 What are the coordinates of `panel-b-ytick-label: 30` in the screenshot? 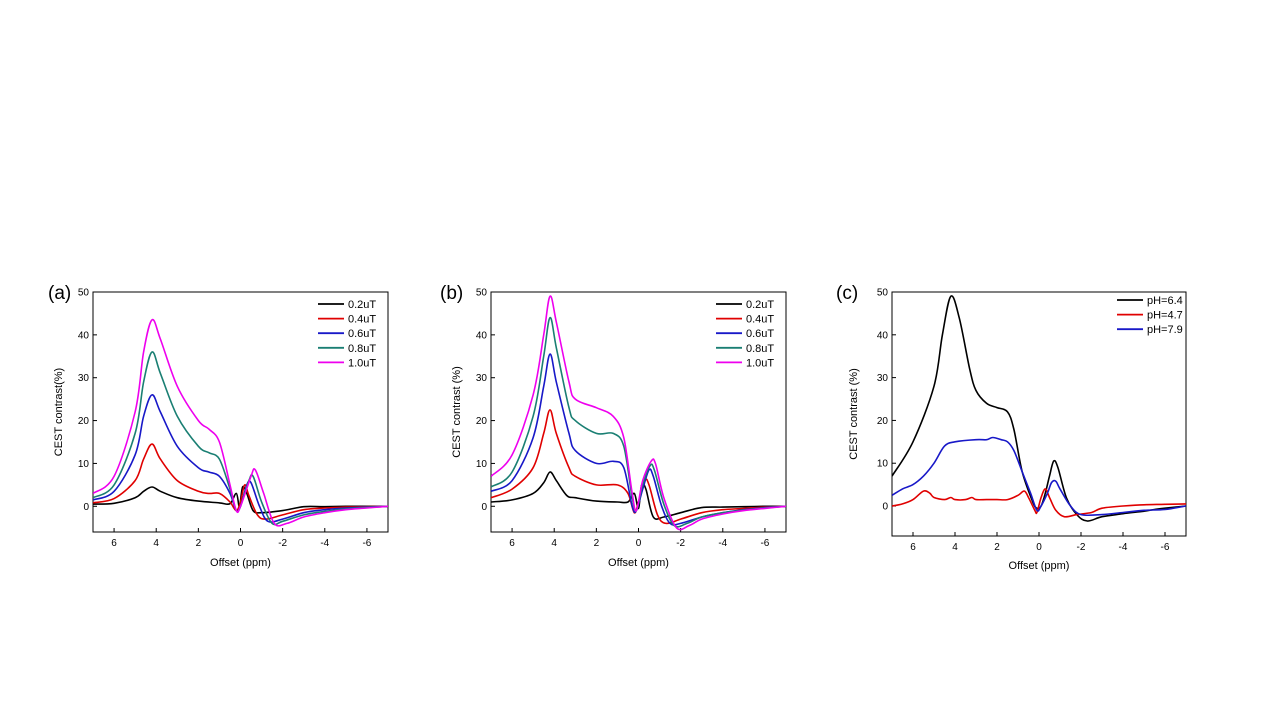 It's located at (482, 378).